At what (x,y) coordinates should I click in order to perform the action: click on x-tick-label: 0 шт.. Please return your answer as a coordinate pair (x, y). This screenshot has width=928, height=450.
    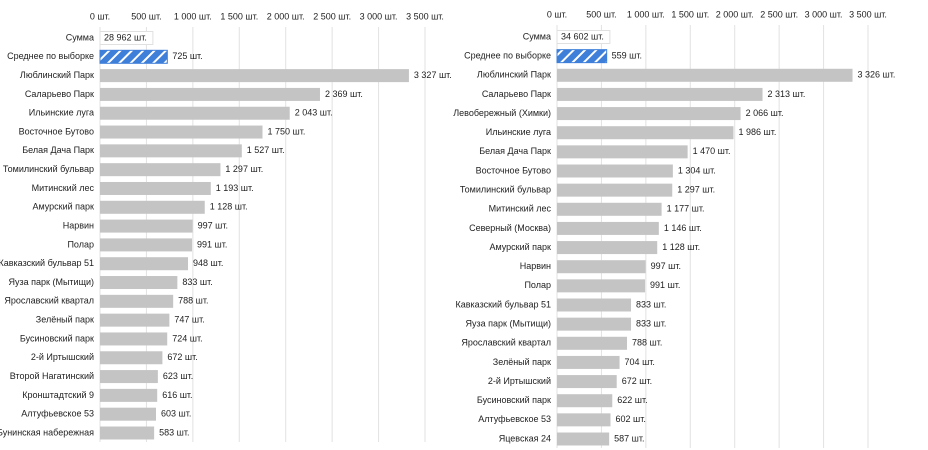
    Looking at the image, I should click on (557, 14).